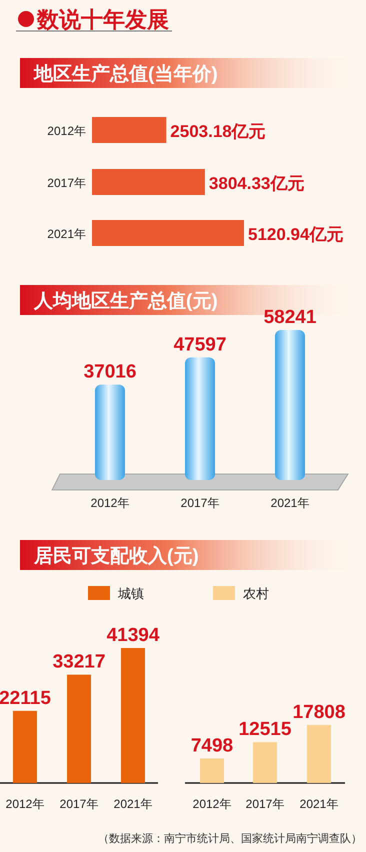  I want to click on chart-title: 地区生产总值(当年价), so click(125, 74).